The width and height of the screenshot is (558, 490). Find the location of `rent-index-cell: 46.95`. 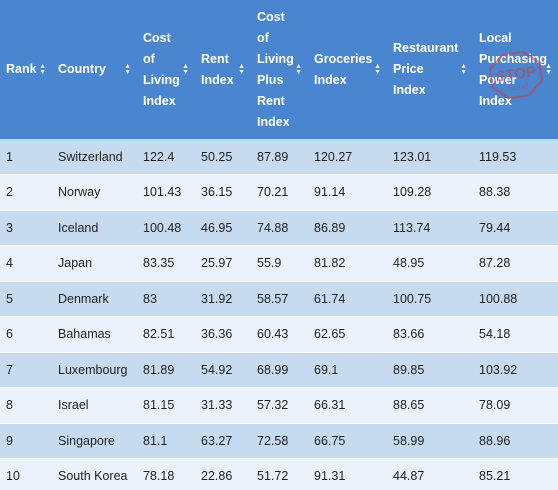

rent-index-cell: 46.95 is located at coordinates (223, 228).